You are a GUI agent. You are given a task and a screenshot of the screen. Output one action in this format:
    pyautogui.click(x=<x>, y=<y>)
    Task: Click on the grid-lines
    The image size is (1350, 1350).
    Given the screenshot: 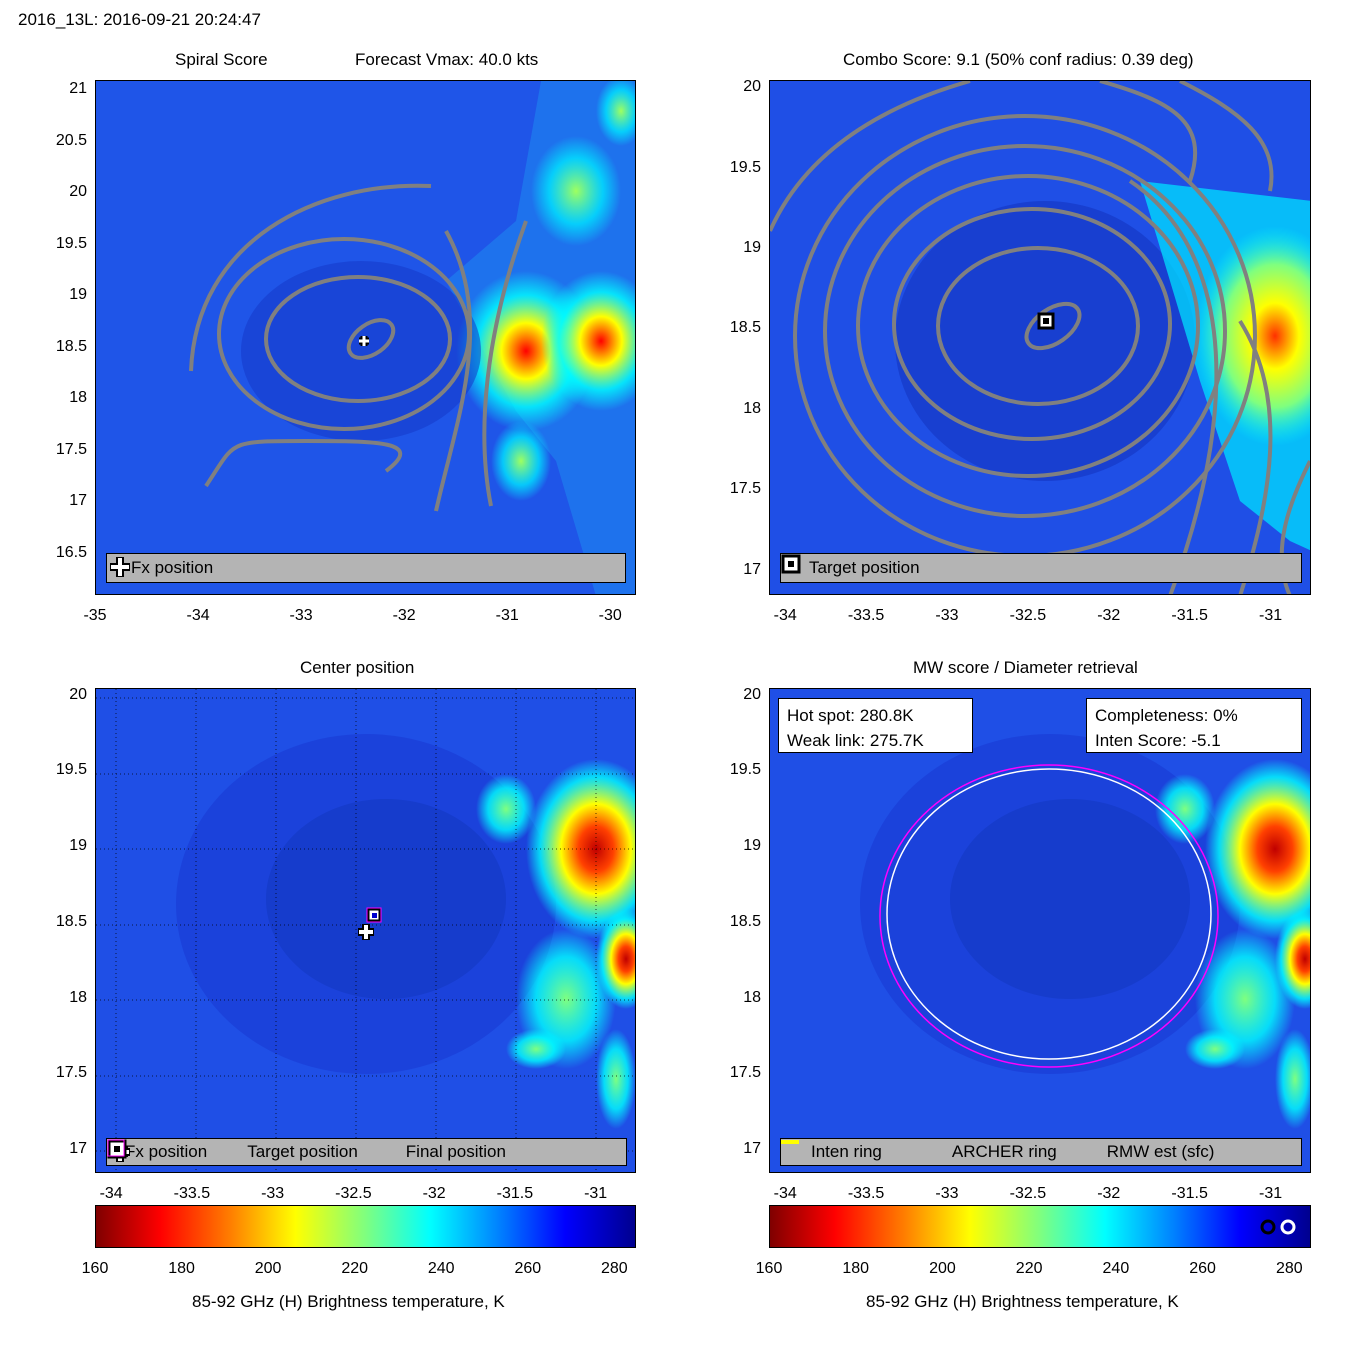 What is the action you would take?
    pyautogui.click(x=365, y=930)
    